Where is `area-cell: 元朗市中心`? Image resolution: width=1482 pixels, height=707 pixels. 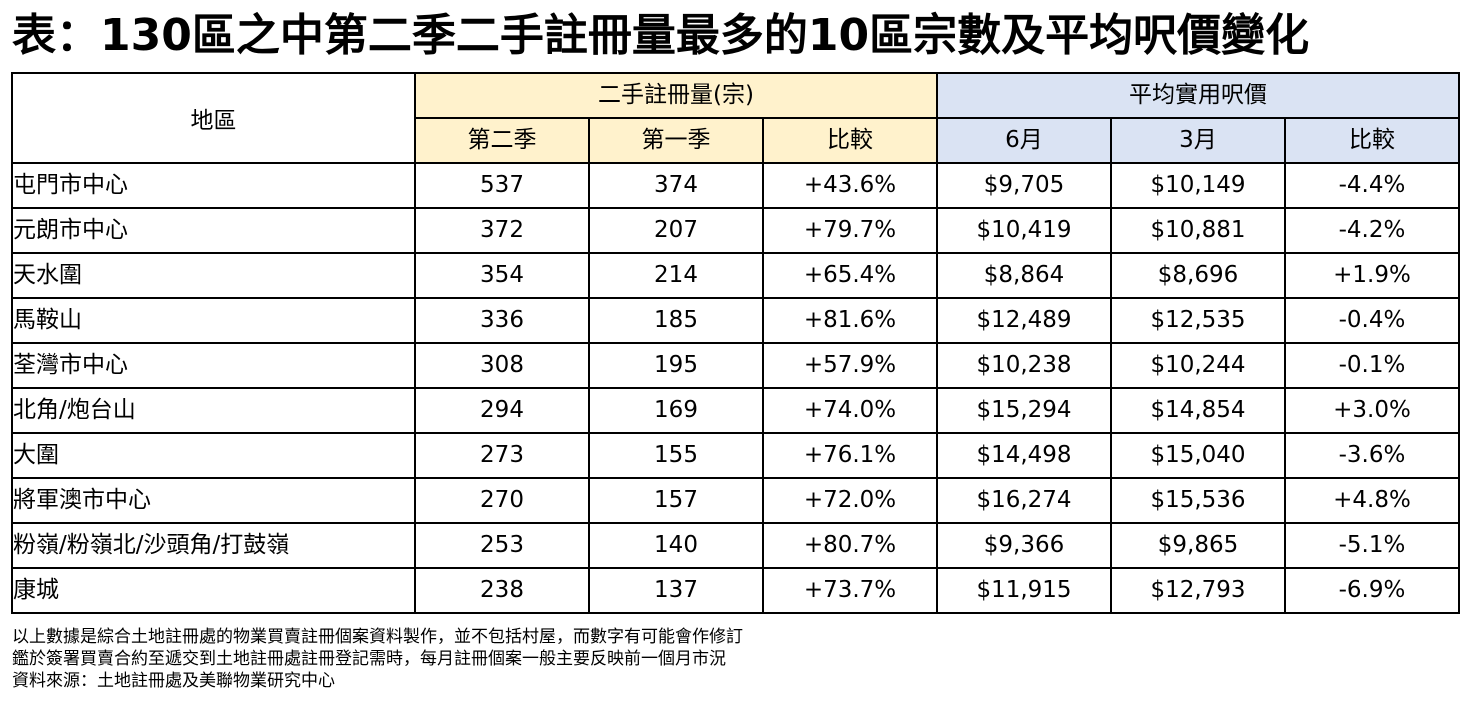
area-cell: 元朗市中心 is located at coordinates (213, 230).